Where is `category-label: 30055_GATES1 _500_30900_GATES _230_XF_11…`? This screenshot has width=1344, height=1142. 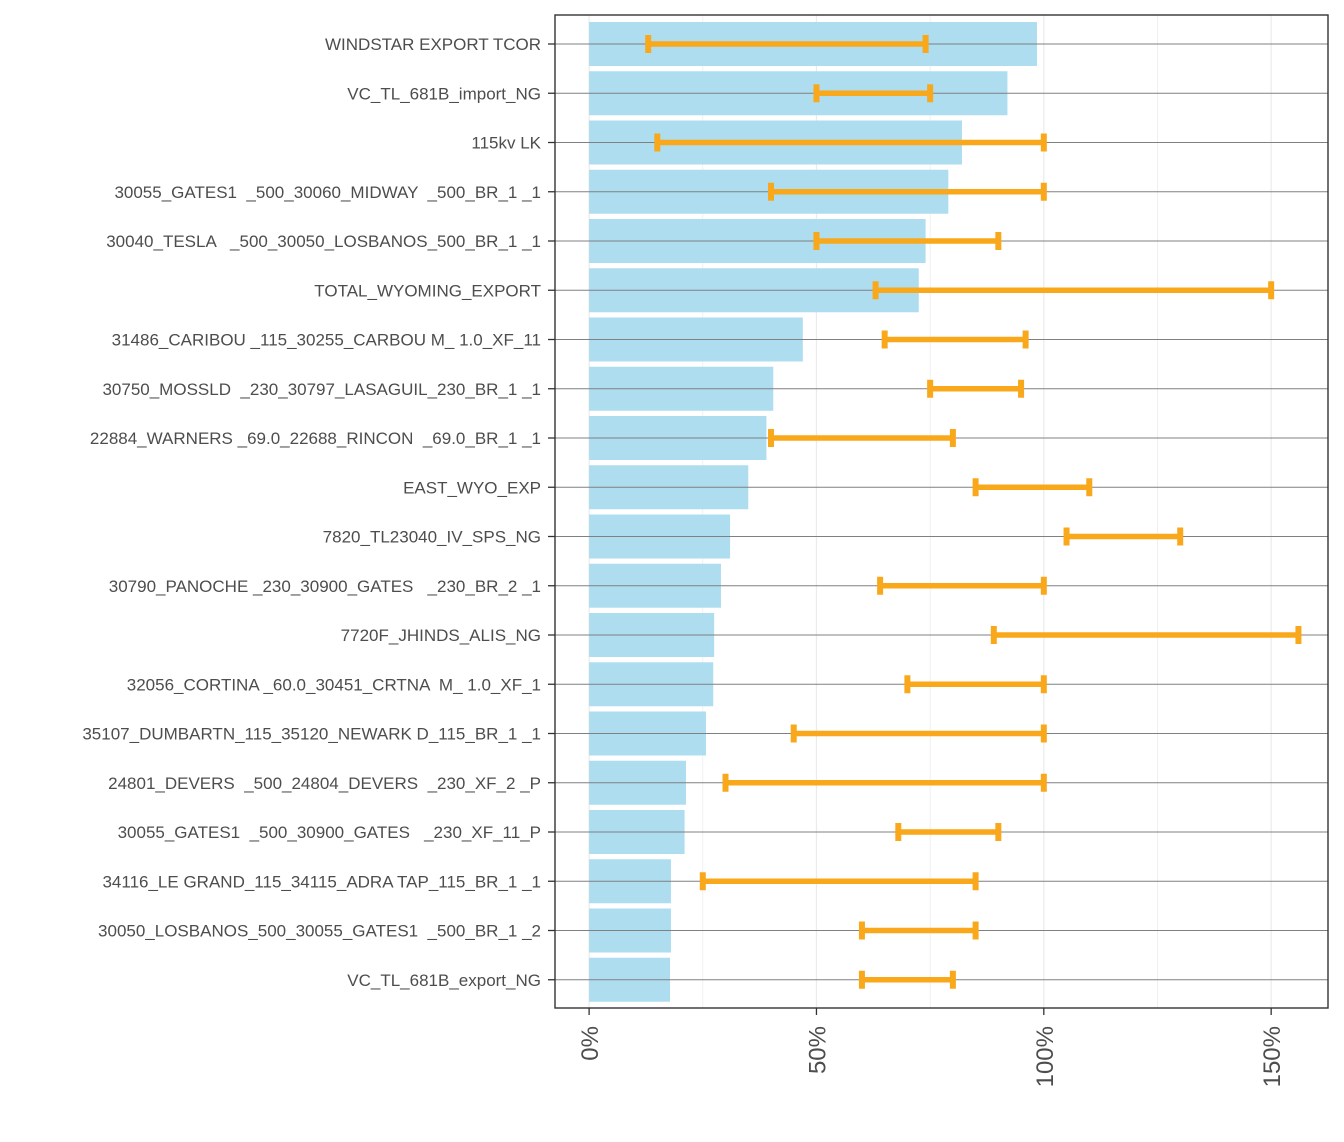 category-label: 30055_GATES1 _500_30900_GATES _230_XF_11… is located at coordinates (329, 832).